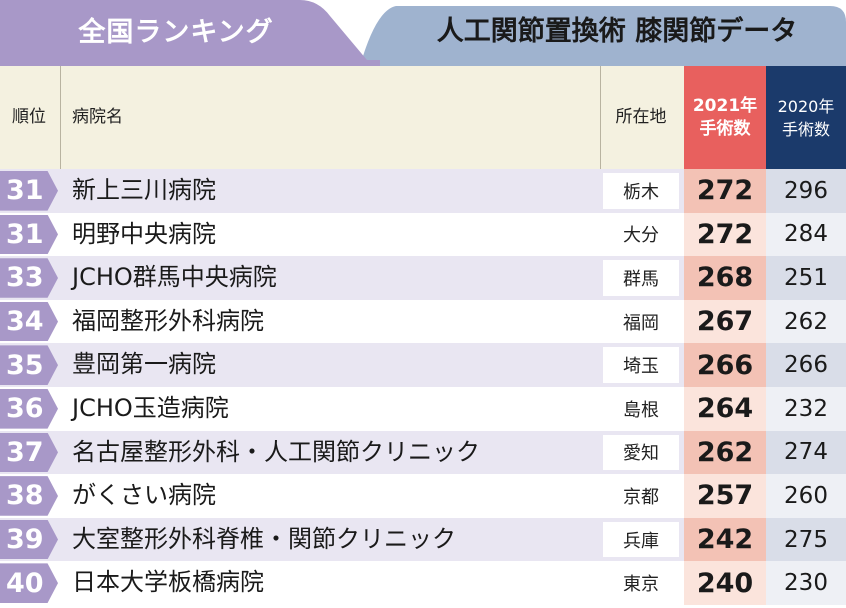 The width and height of the screenshot is (846, 608). Describe the element at coordinates (174, 277) in the screenshot. I see `hospital-name: JCHO群馬中央病院` at that location.